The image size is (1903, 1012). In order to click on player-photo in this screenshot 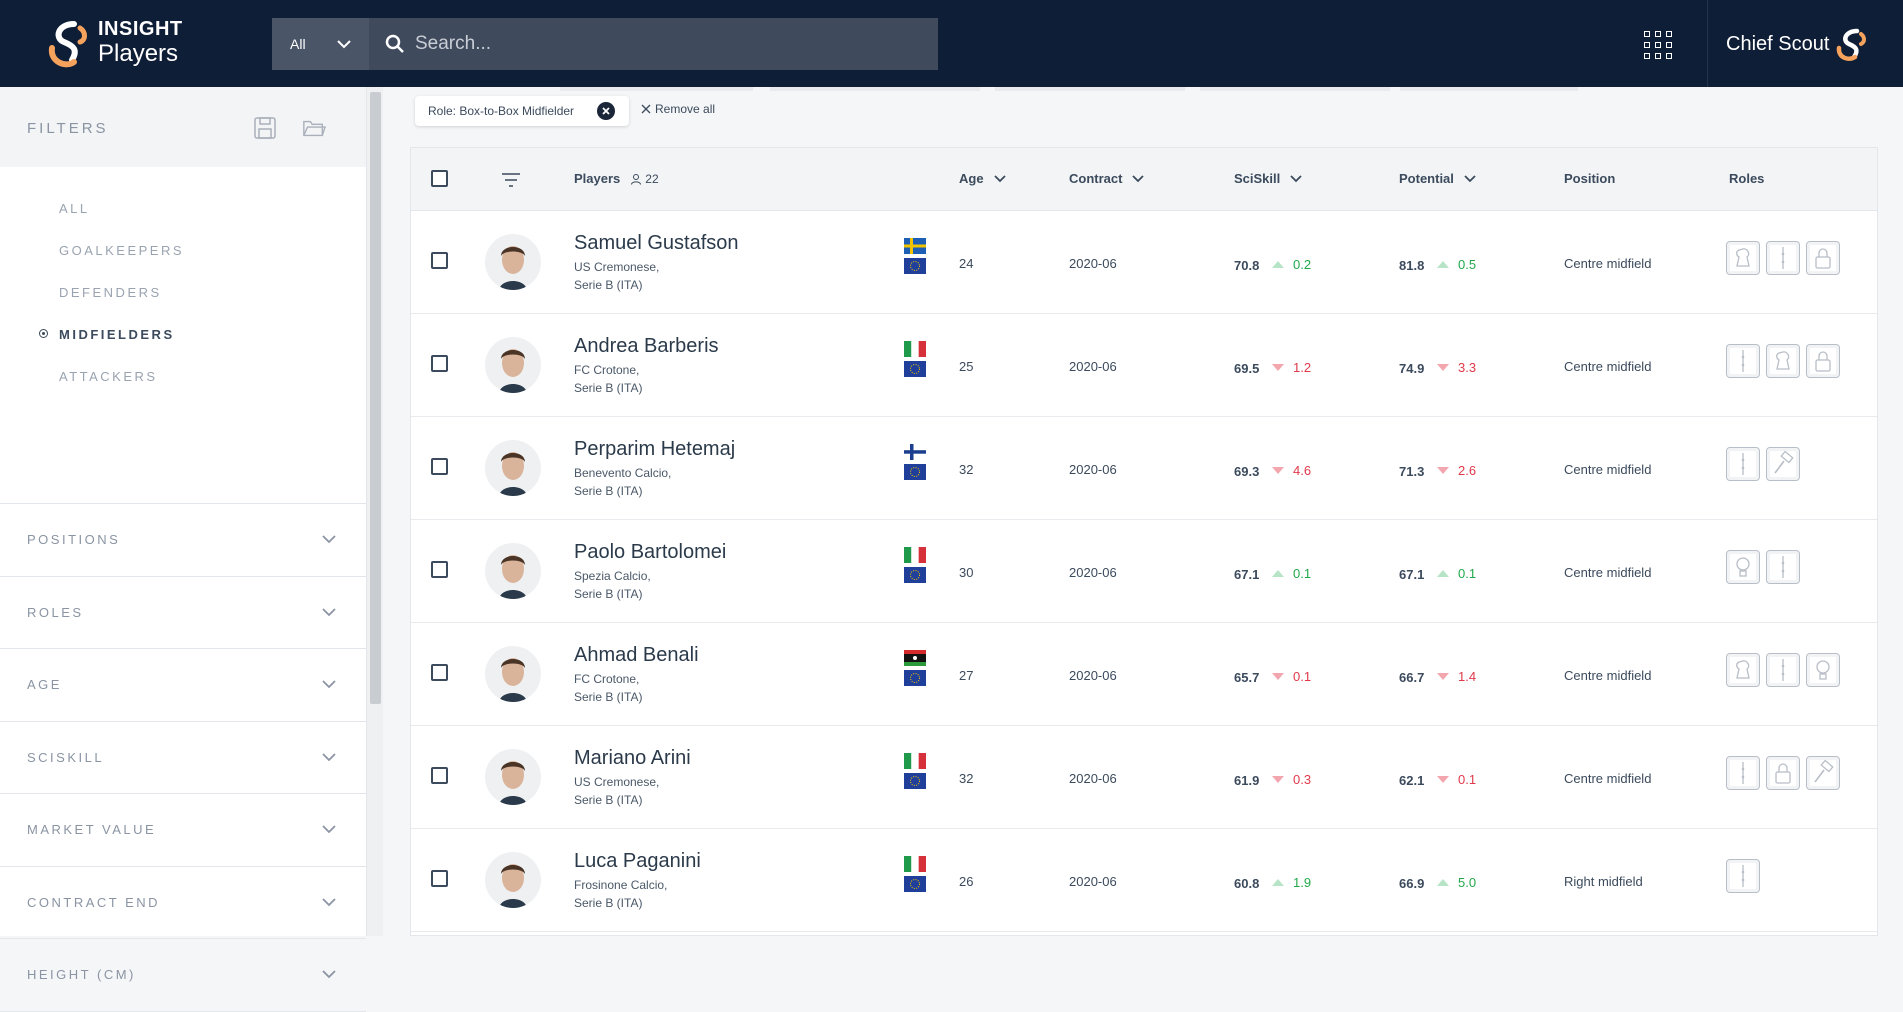, I will do `click(513, 371)`.